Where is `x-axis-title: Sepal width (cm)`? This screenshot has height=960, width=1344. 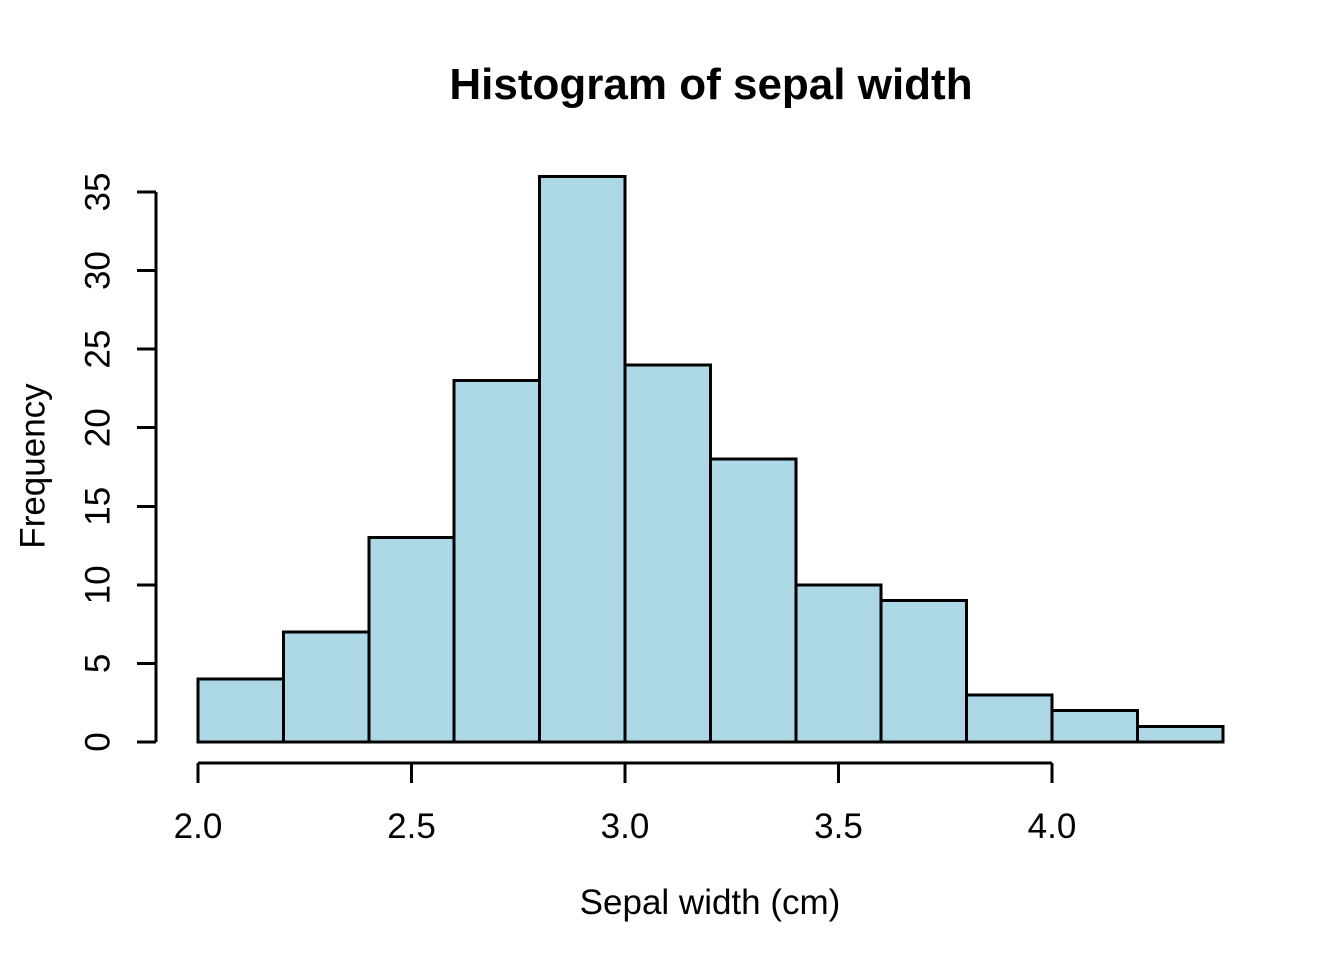 x-axis-title: Sepal width (cm) is located at coordinates (710, 902).